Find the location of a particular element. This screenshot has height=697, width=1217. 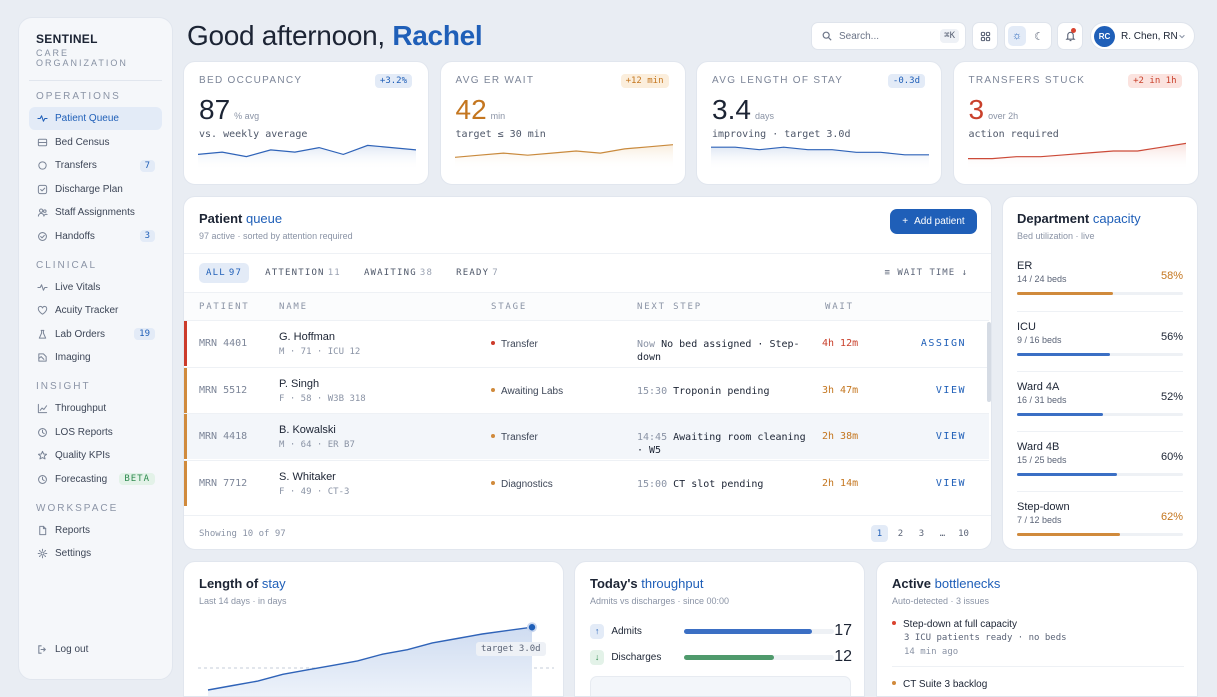

patient-name: G. Hoffman is located at coordinates (307, 337).